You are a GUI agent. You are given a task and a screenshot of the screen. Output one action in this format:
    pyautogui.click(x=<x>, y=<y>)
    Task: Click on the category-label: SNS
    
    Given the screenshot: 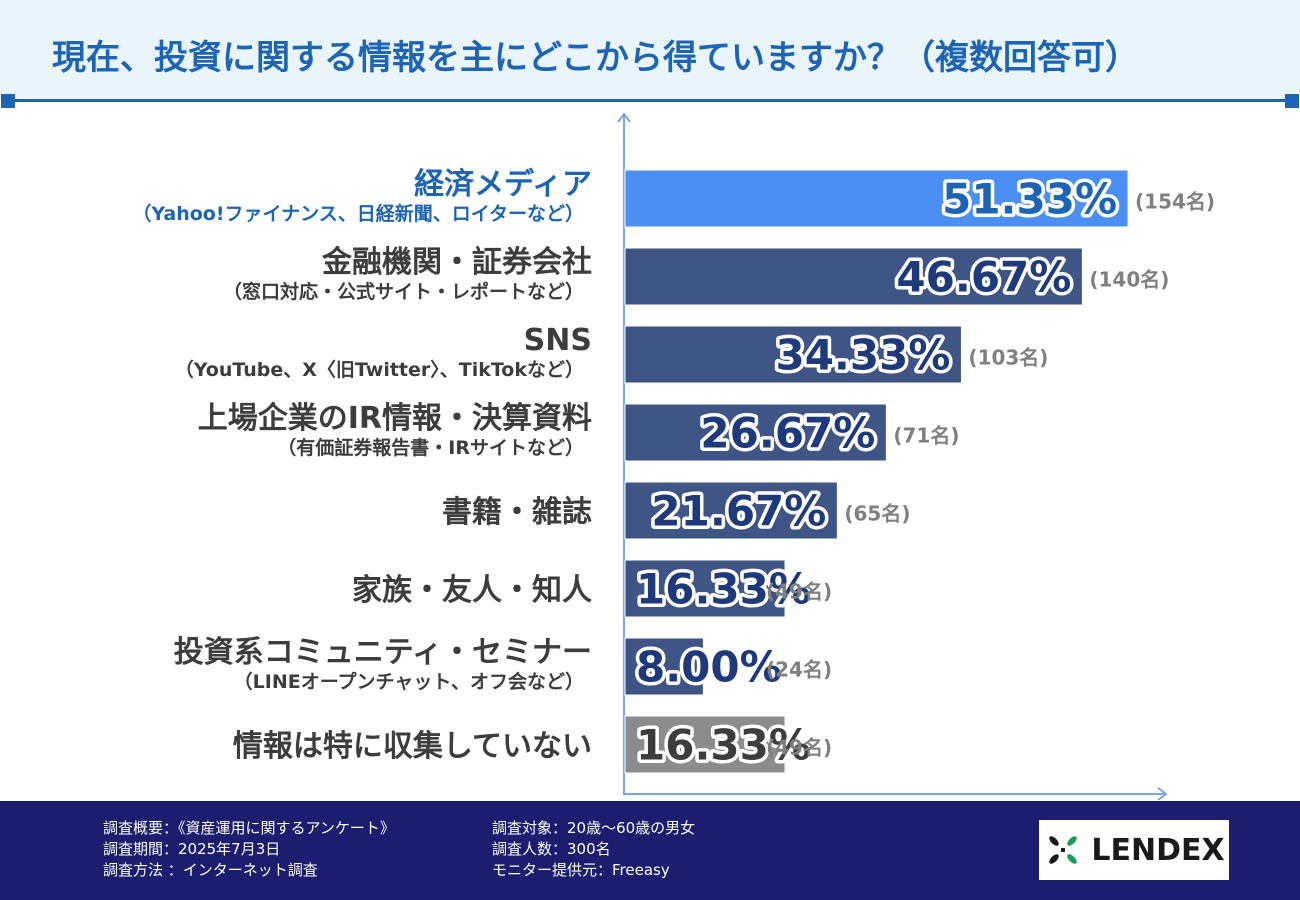 What is the action you would take?
    pyautogui.click(x=558, y=340)
    